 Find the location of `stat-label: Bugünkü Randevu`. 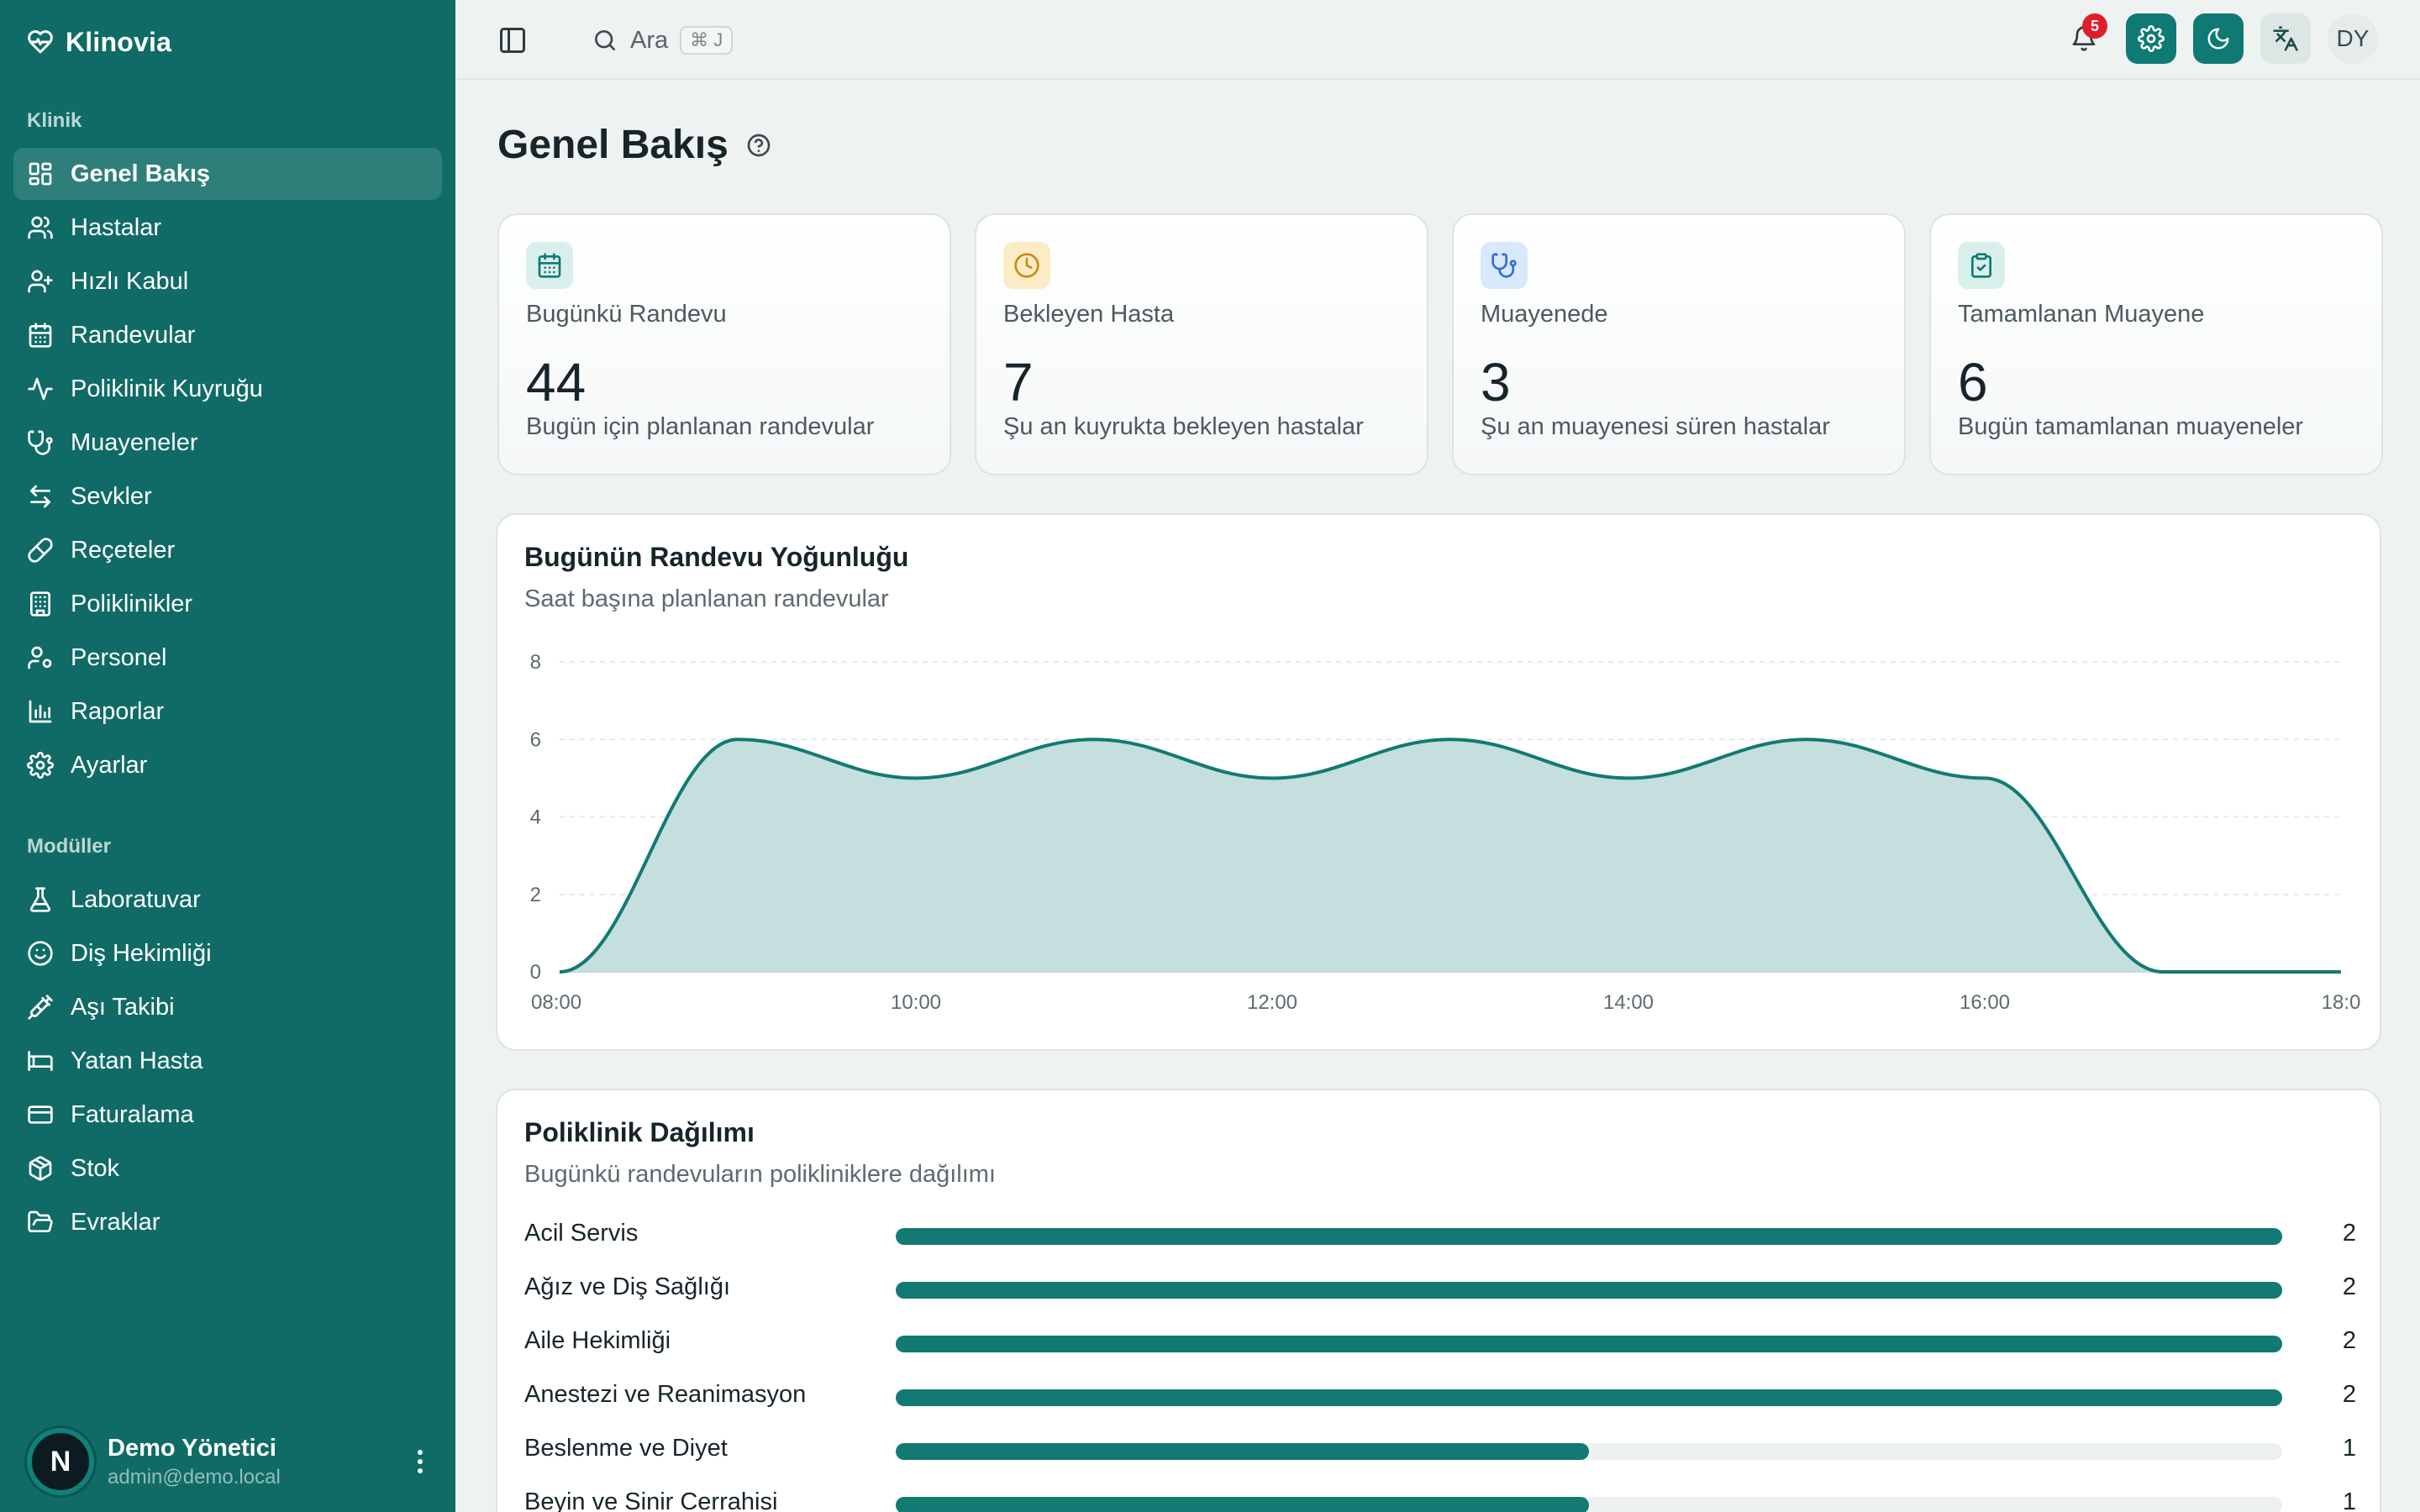

stat-label: Bugünkü Randevu is located at coordinates (627, 314).